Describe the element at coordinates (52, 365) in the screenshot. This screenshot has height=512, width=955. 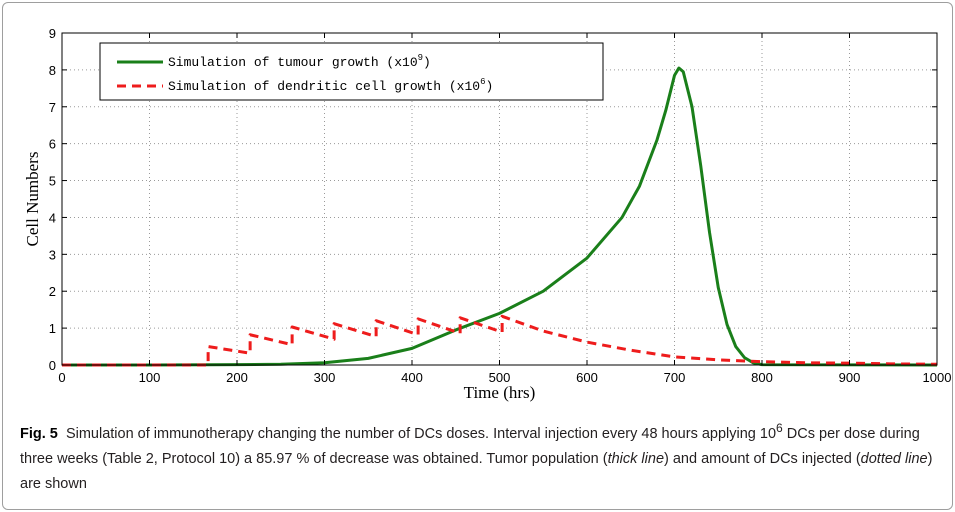
I see `y-tick-label: 0` at that location.